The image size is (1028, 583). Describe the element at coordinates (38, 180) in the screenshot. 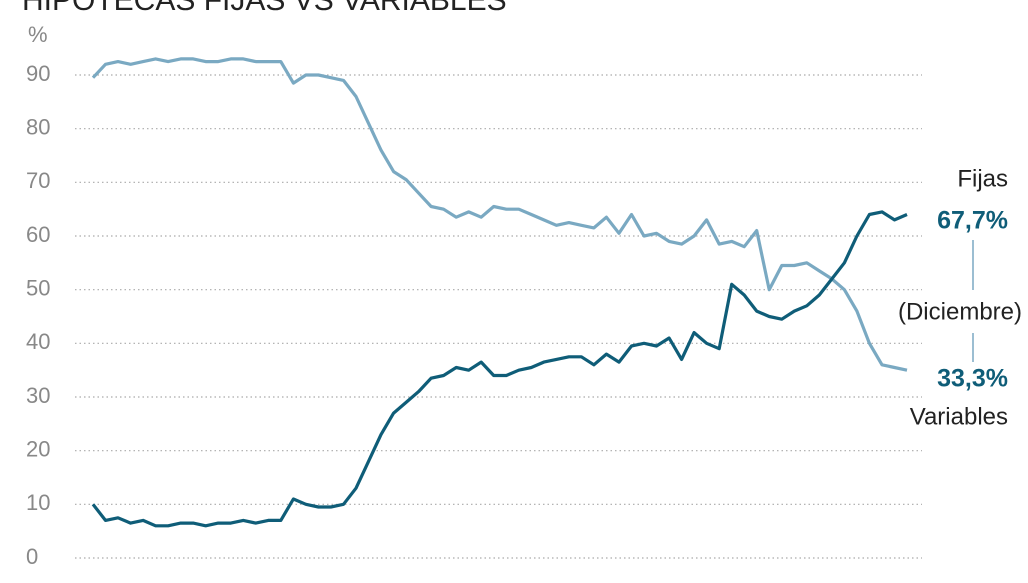

I see `y-tick-label: 70` at that location.